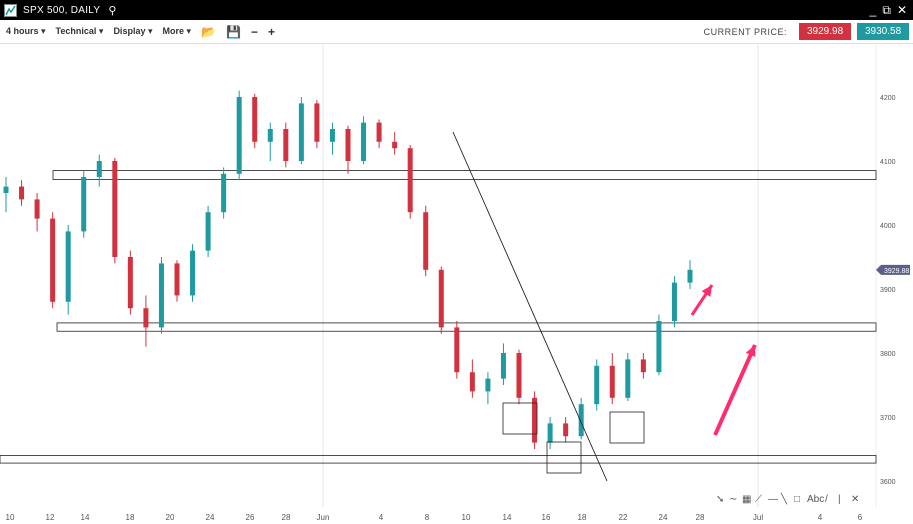 Image resolution: width=913 pixels, height=524 pixels. Describe the element at coordinates (888, 98) in the screenshot. I see `y-tick-label: 4200` at that location.